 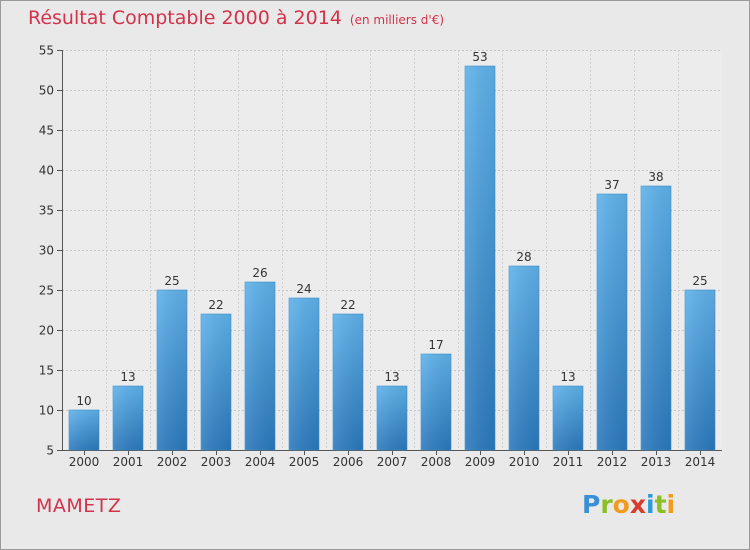 I want to click on x-tick-label-2008: 2008, so click(x=436, y=462).